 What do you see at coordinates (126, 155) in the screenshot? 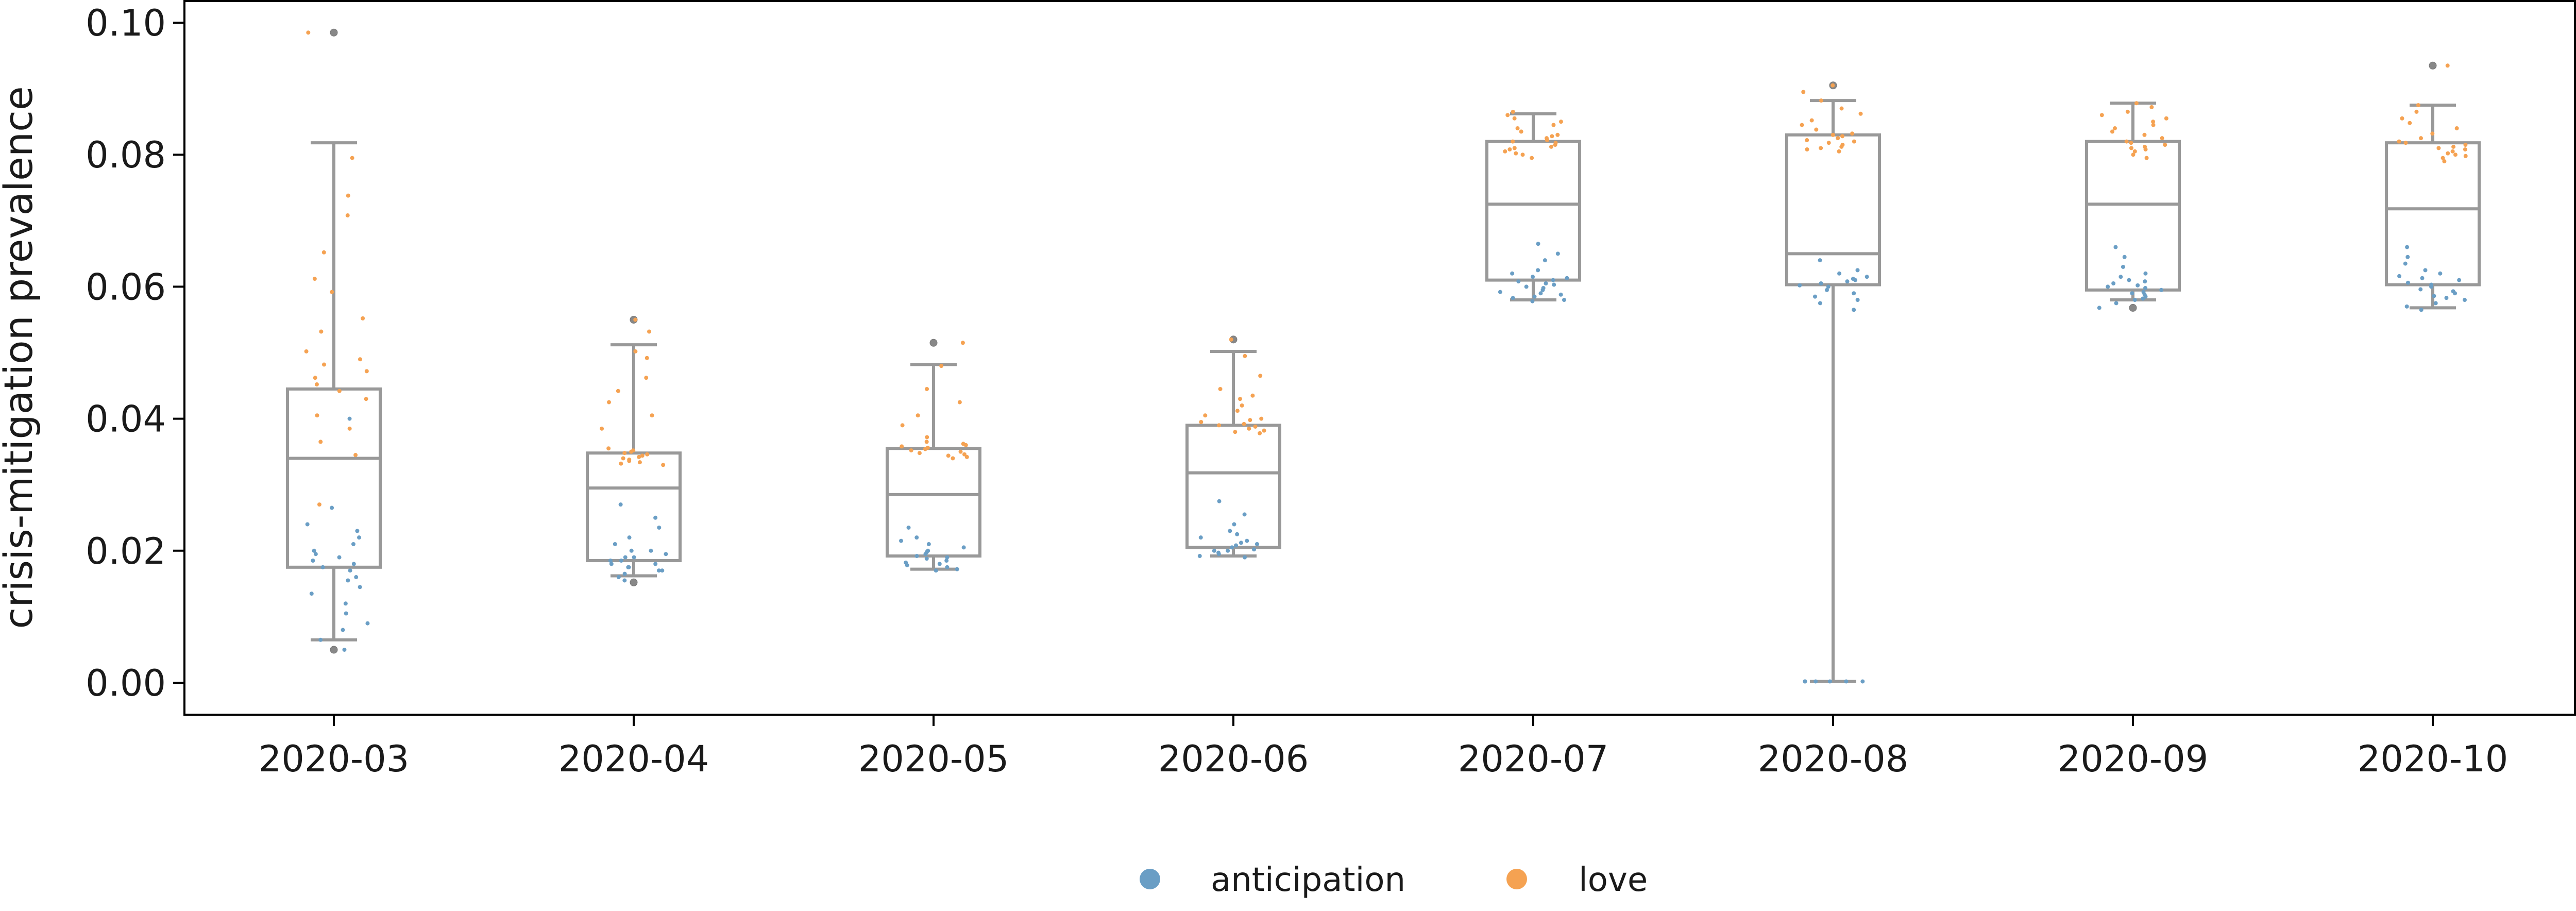
I see `y-tick-label: 0.08` at bounding box center [126, 155].